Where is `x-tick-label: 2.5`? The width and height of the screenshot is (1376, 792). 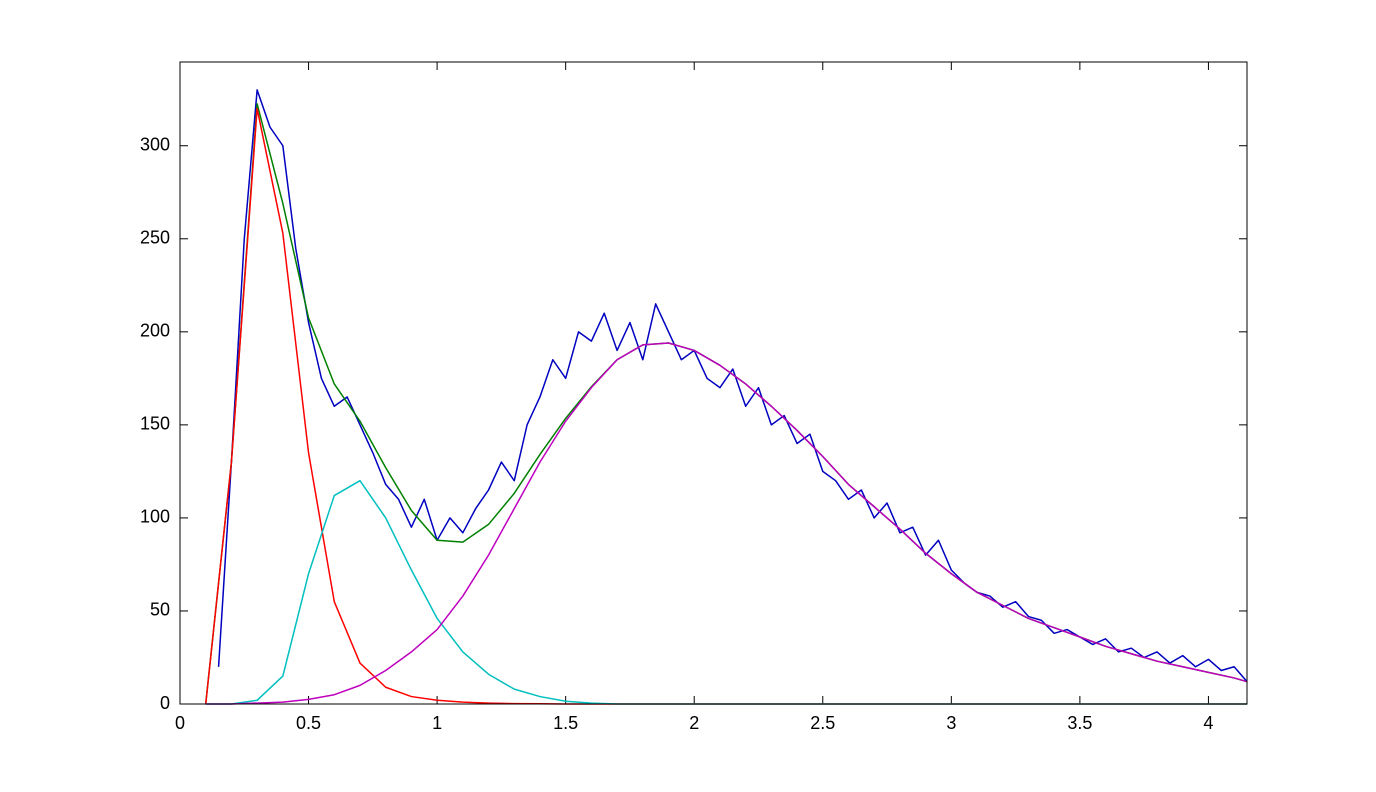
x-tick-label: 2.5 is located at coordinates (822, 723).